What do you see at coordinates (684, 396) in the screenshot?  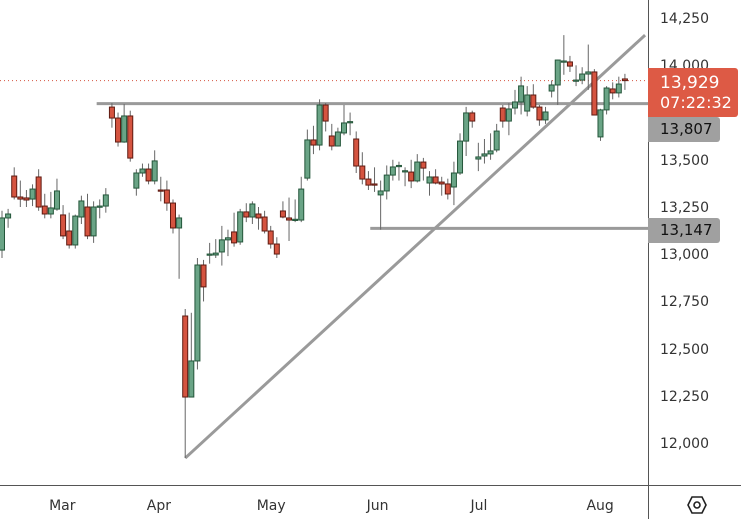 I see `price-tick-label: 12,250` at bounding box center [684, 396].